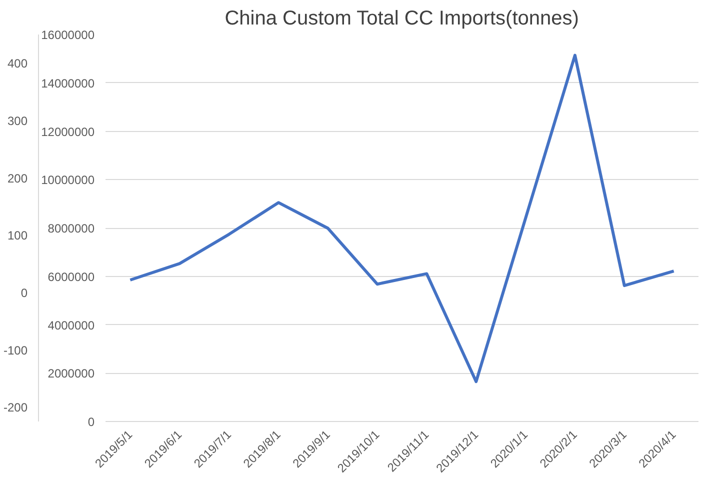 Image resolution: width=718 pixels, height=483 pixels. What do you see at coordinates (91, 422) in the screenshot?
I see `y-tick-label: 0` at bounding box center [91, 422].